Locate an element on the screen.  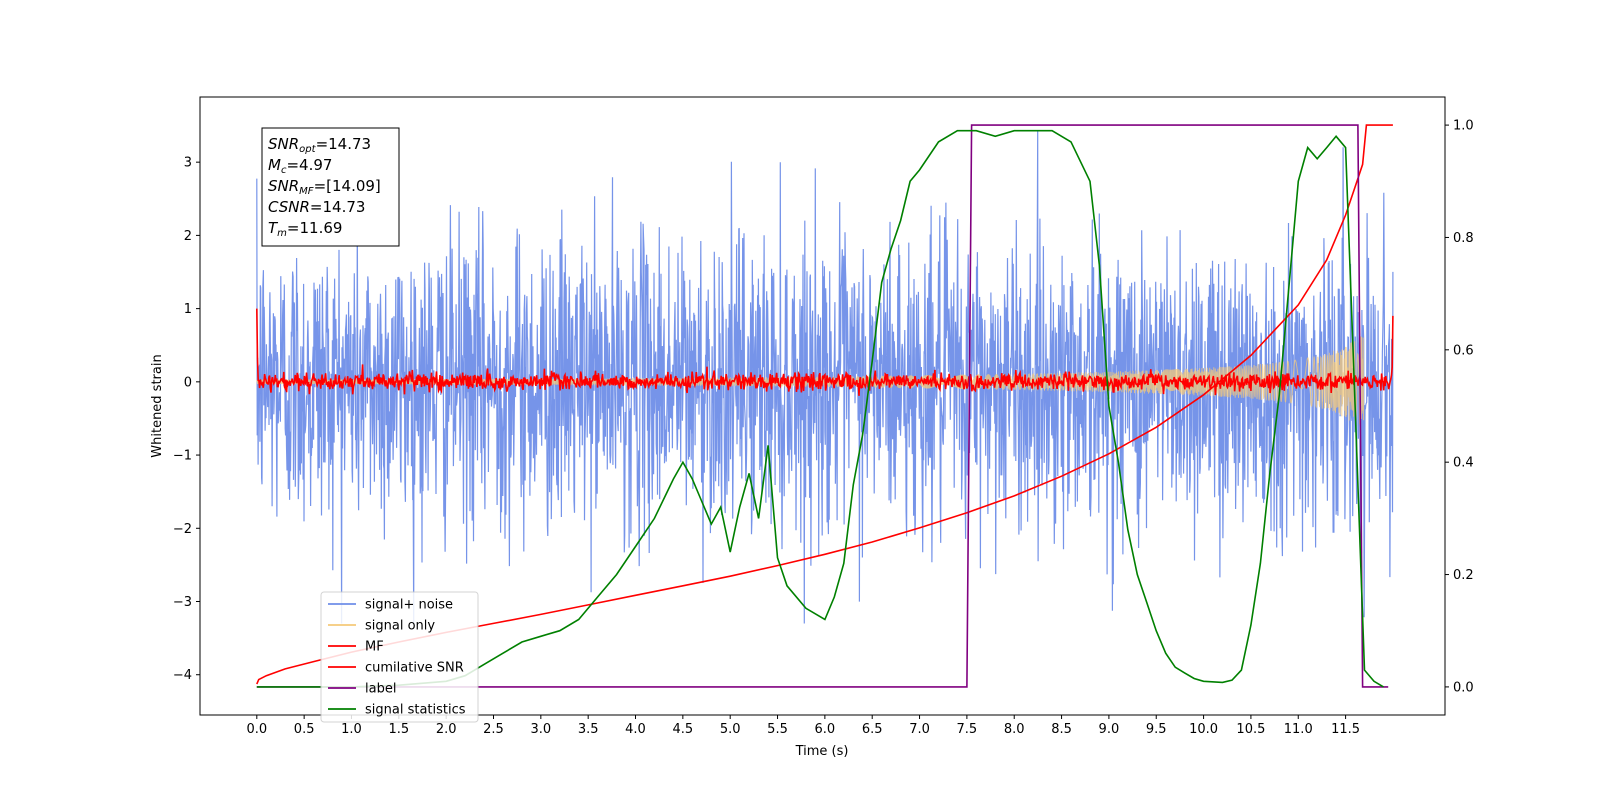
x-tick-label: 2.5 is located at coordinates (493, 729).